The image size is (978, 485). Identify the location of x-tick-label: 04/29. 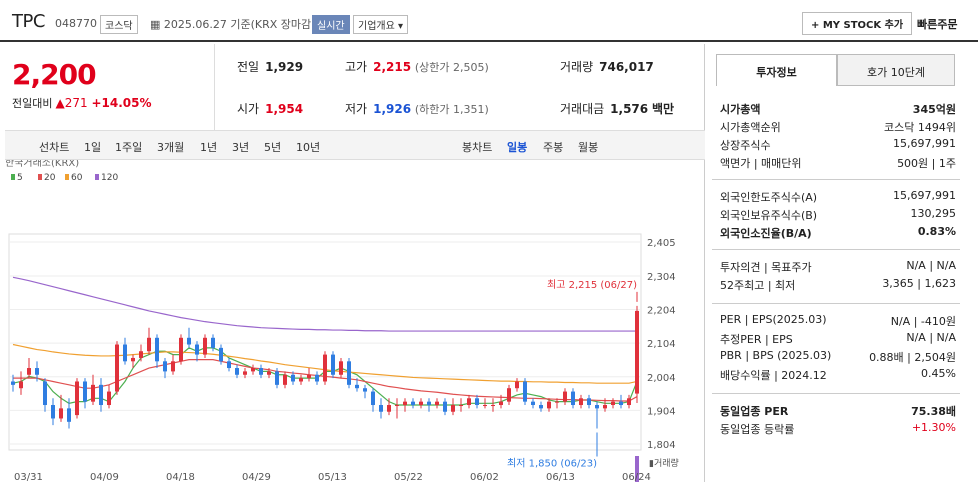
(256, 477).